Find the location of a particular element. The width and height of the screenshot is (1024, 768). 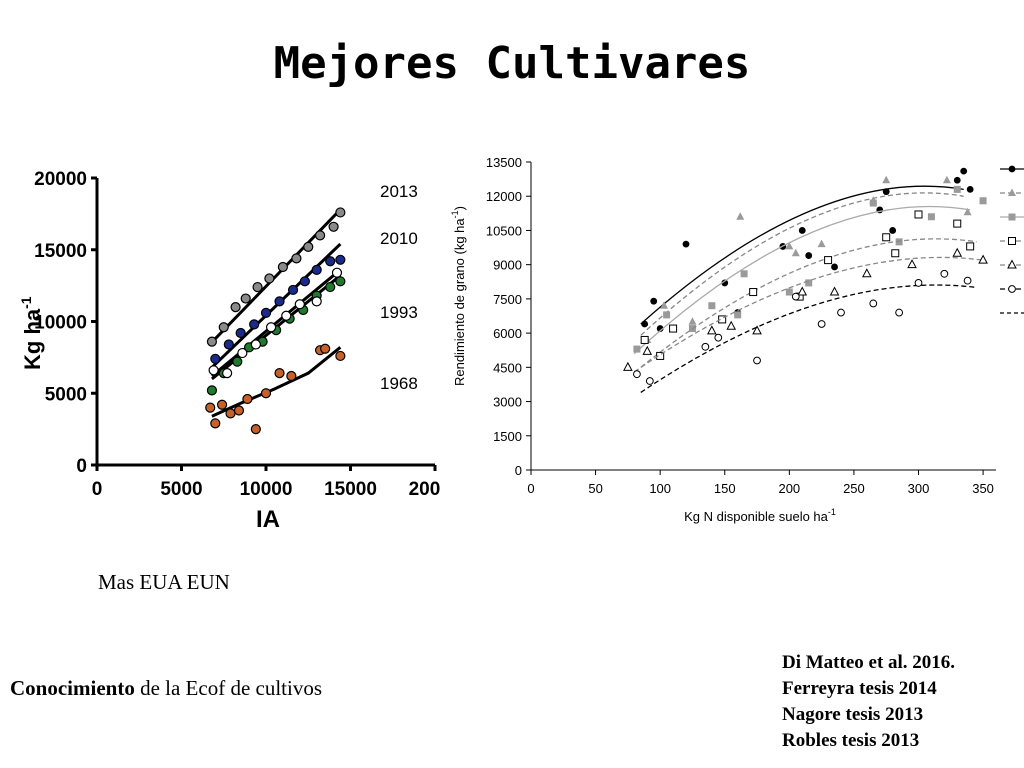

y-axis-label: Rendimiento de grano (kg ha-1) is located at coordinates (458, 296).